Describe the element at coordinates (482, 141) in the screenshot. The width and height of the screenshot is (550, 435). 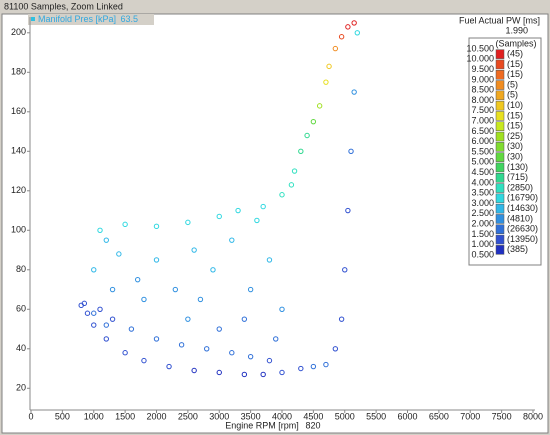
I see `color-bound-label: 6.000` at that location.